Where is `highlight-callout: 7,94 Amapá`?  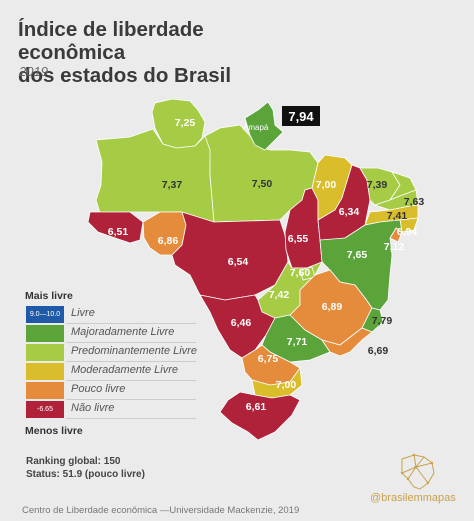 highlight-callout: 7,94 Amapá is located at coordinates (281, 119).